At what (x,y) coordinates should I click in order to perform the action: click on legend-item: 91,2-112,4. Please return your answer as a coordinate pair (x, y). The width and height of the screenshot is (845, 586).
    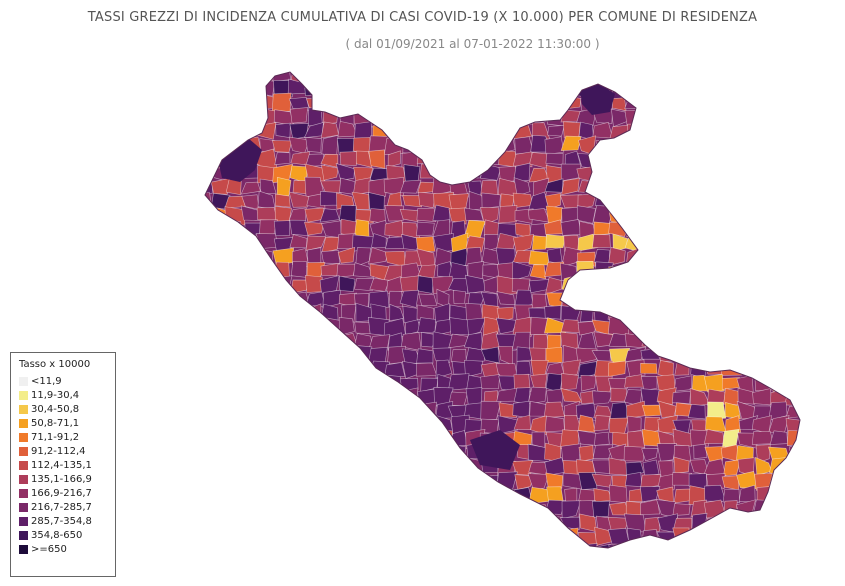
    Looking at the image, I should click on (67, 451).